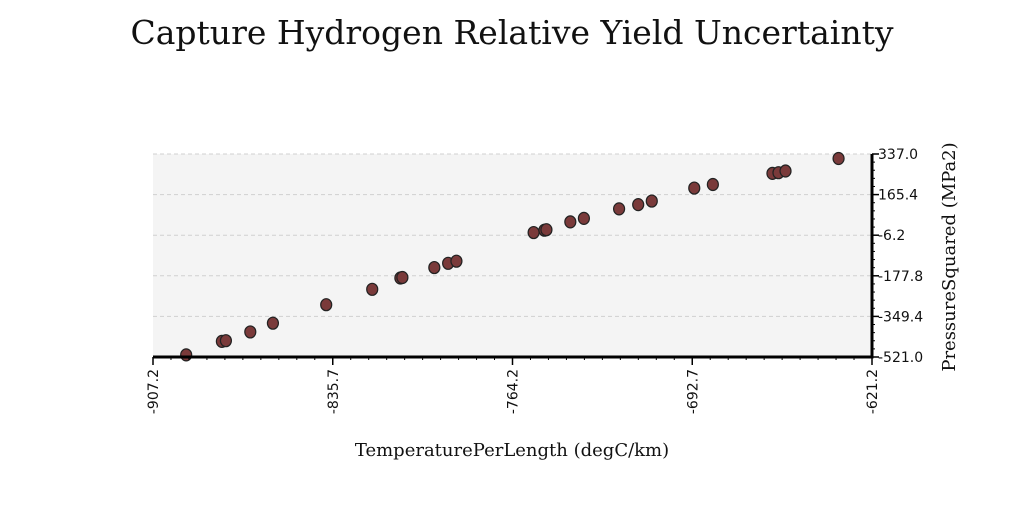 The image size is (1024, 512). I want to click on y-tick-label: -6.2, so click(891, 236).